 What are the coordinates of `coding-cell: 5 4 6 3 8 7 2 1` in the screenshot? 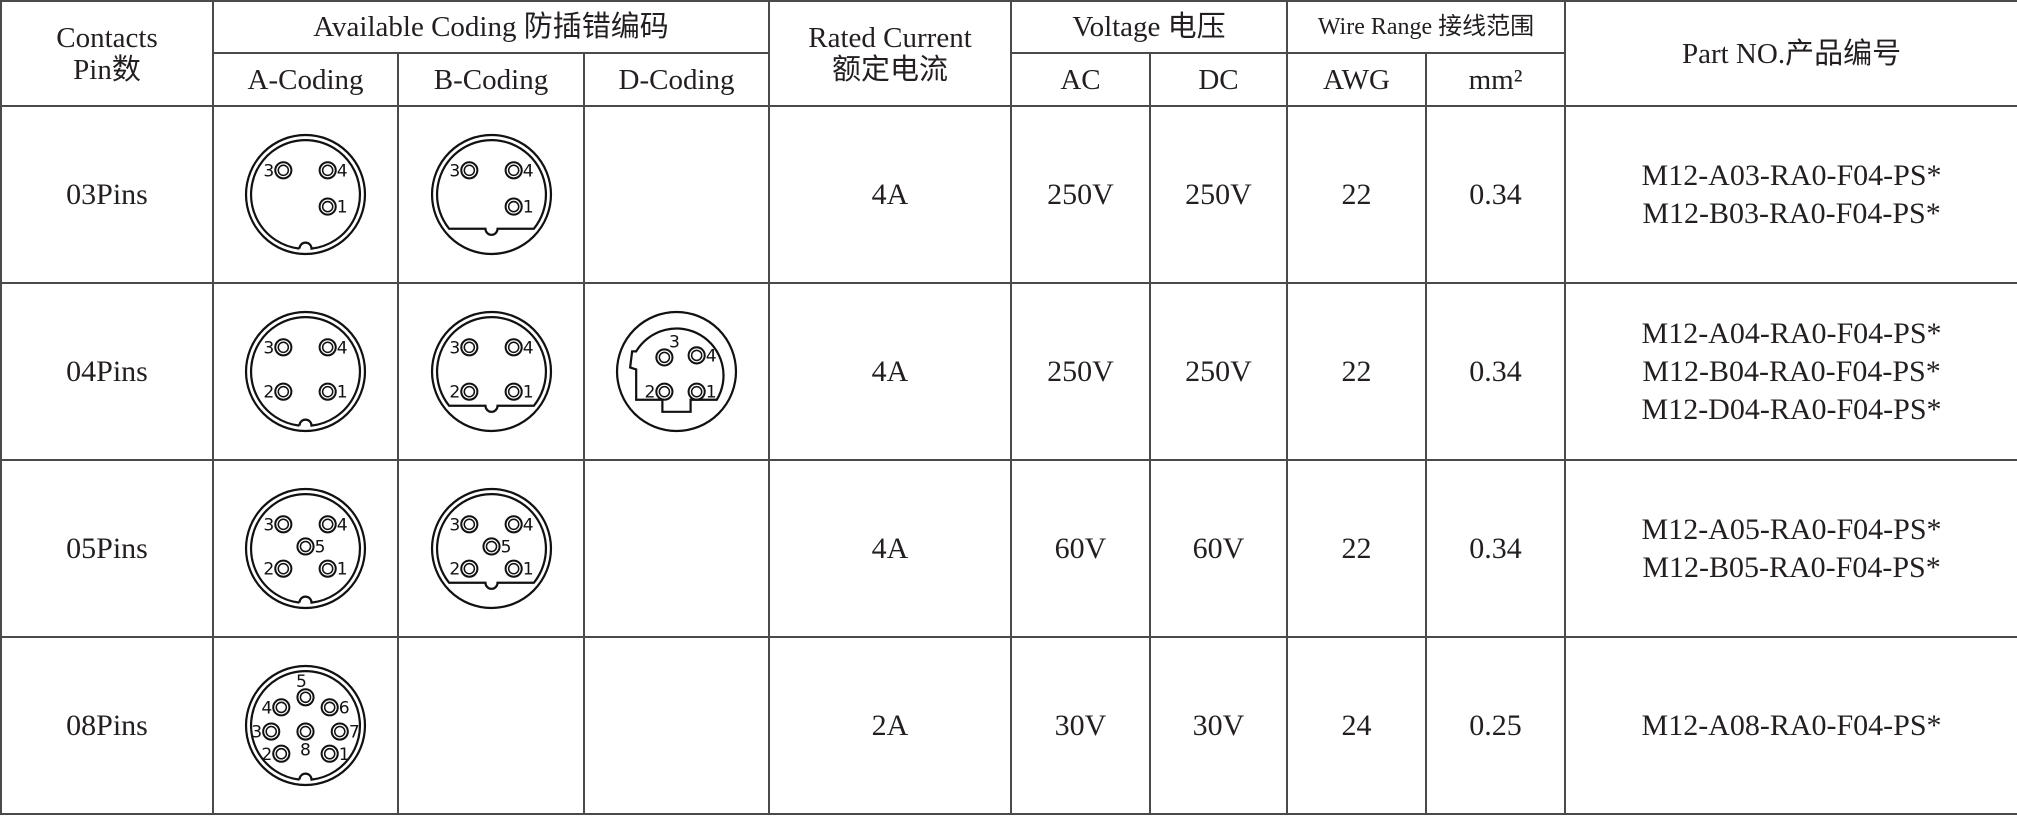 It's located at (305, 725).